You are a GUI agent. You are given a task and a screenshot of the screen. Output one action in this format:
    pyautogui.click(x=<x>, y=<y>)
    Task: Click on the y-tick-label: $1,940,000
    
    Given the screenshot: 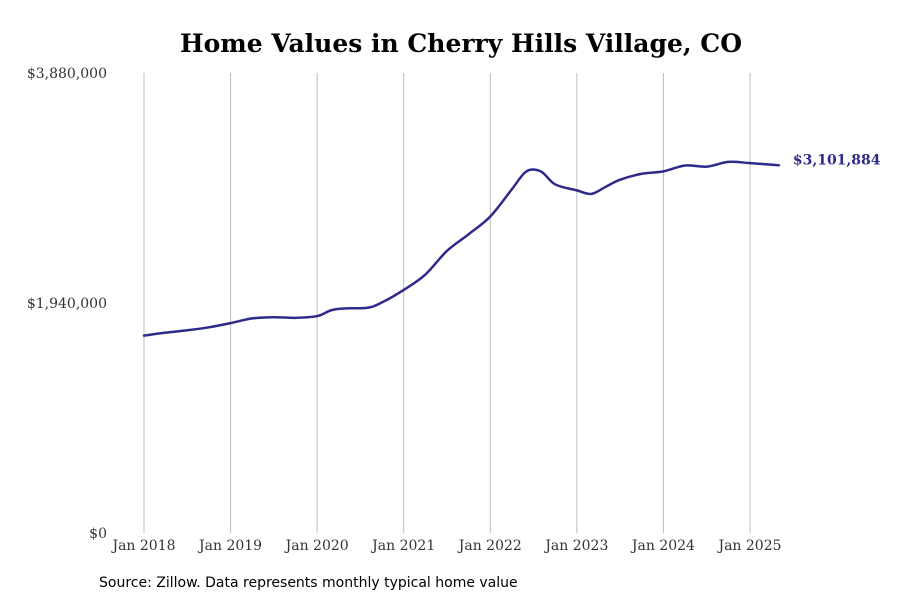 What is the action you would take?
    pyautogui.click(x=67, y=304)
    